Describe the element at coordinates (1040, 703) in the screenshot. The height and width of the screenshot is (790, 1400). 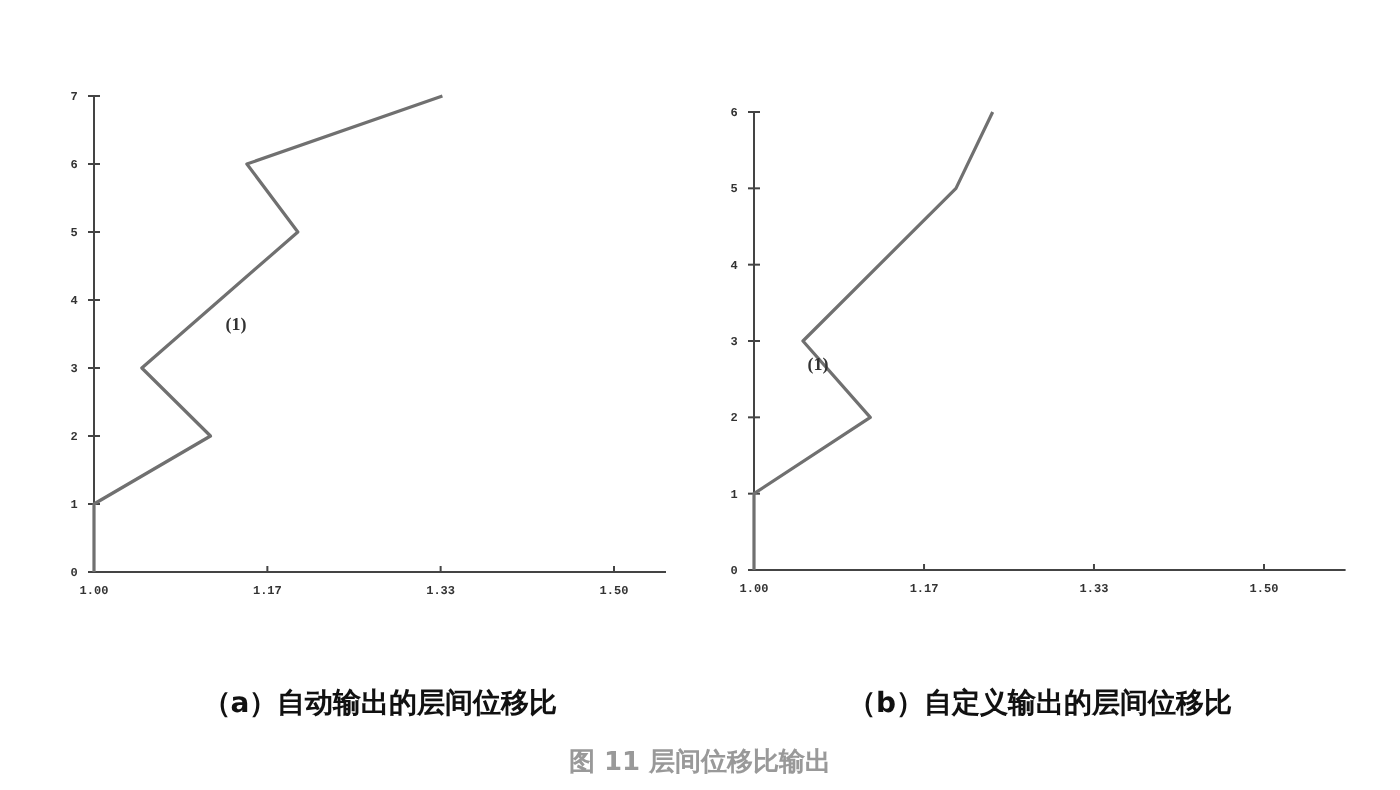
I see `text: （b）自定义输出的层间位移比` at that location.